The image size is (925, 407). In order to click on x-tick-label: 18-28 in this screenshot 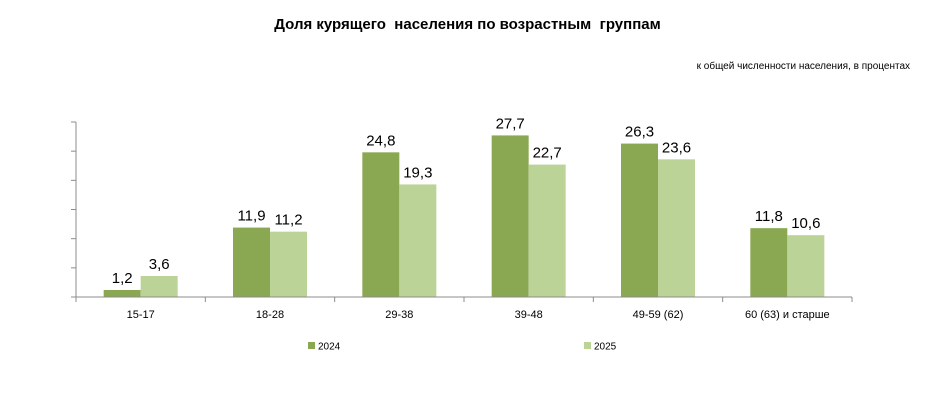, I will do `click(270, 315)`.